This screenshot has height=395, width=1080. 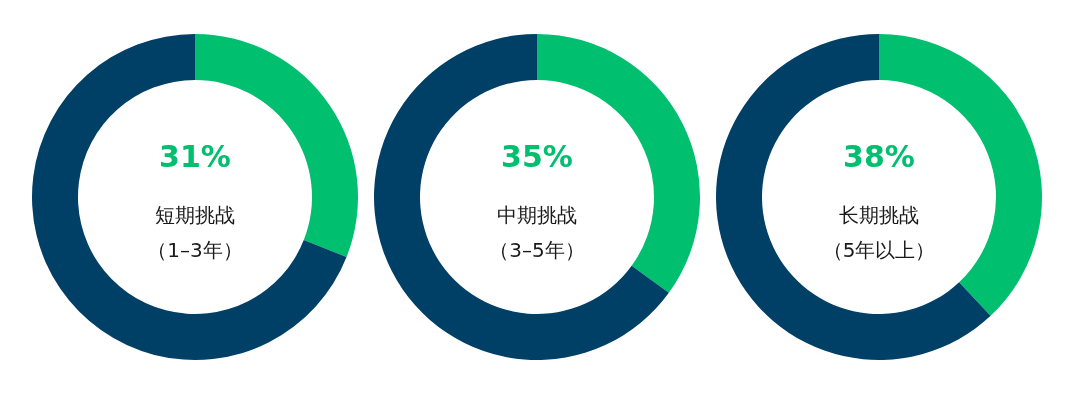 What do you see at coordinates (537, 250) in the screenshot?
I see `text: （3–5年）` at bounding box center [537, 250].